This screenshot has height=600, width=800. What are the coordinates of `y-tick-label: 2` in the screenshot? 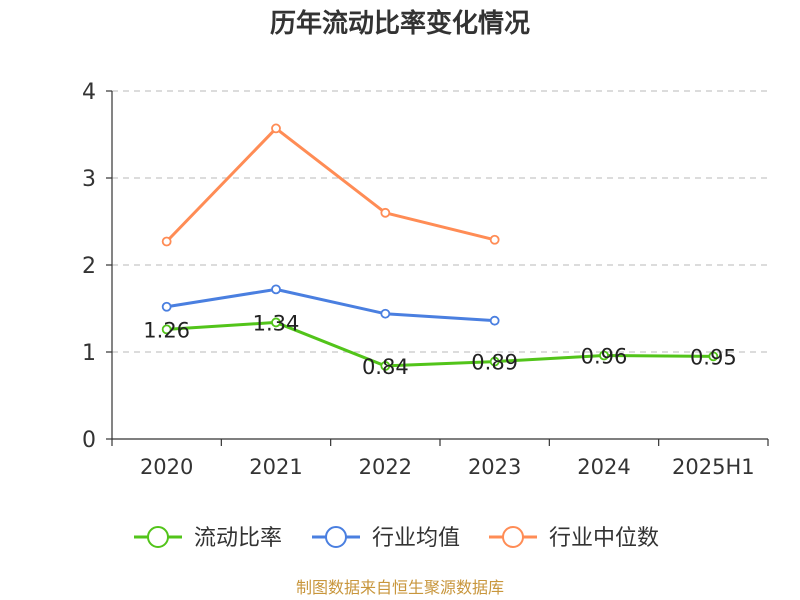 It's located at (89, 266).